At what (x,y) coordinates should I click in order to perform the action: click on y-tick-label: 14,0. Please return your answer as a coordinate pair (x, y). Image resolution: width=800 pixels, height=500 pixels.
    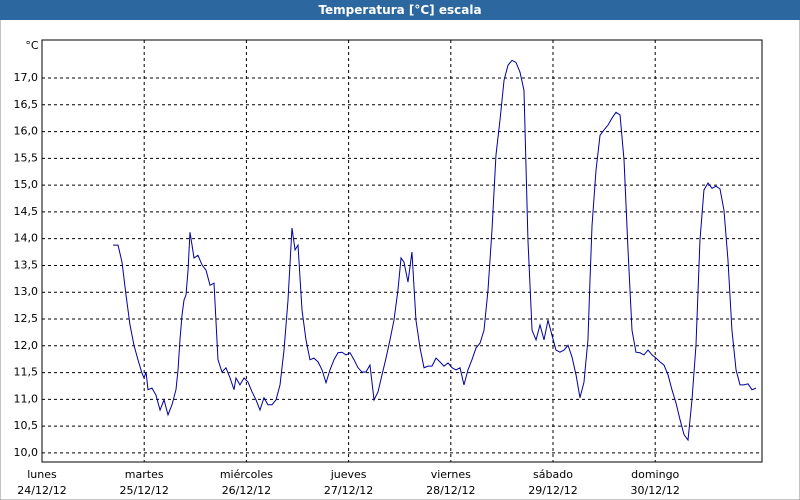
    Looking at the image, I should click on (26, 238).